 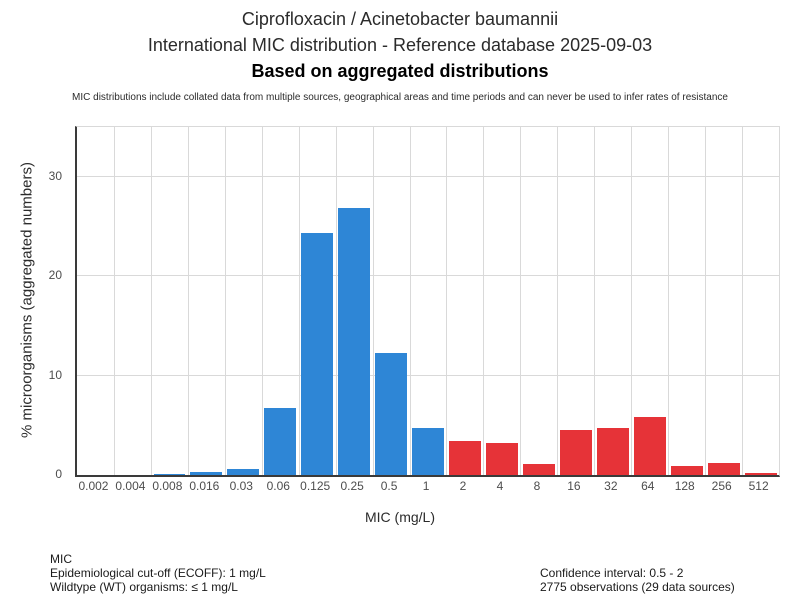 What do you see at coordinates (206, 473) in the screenshot?
I see `bar-0.016` at bounding box center [206, 473].